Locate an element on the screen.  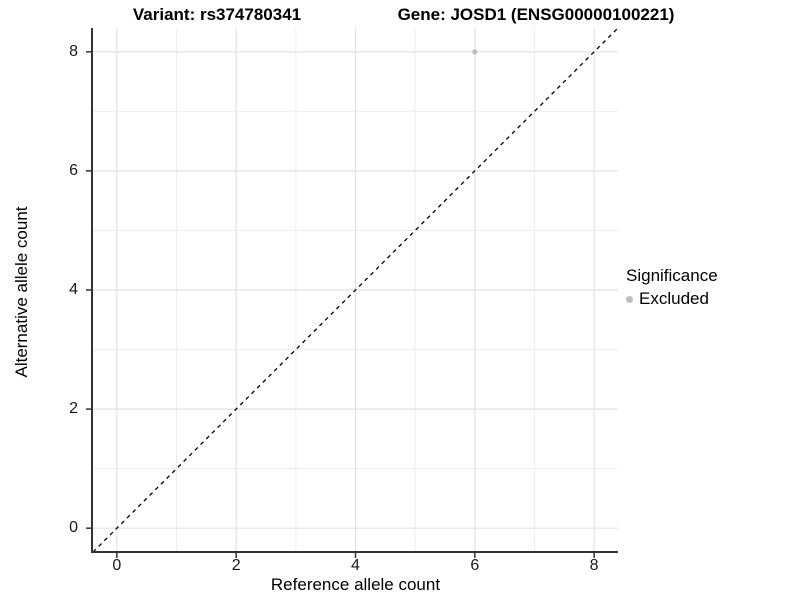
variant-title: Variant: rs374780341 is located at coordinates (217, 14).